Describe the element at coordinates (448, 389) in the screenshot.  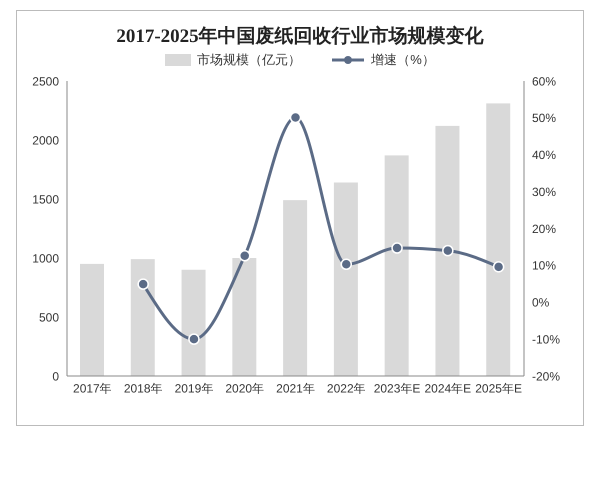
I see `x-tick-label: 2024年E` at that location.